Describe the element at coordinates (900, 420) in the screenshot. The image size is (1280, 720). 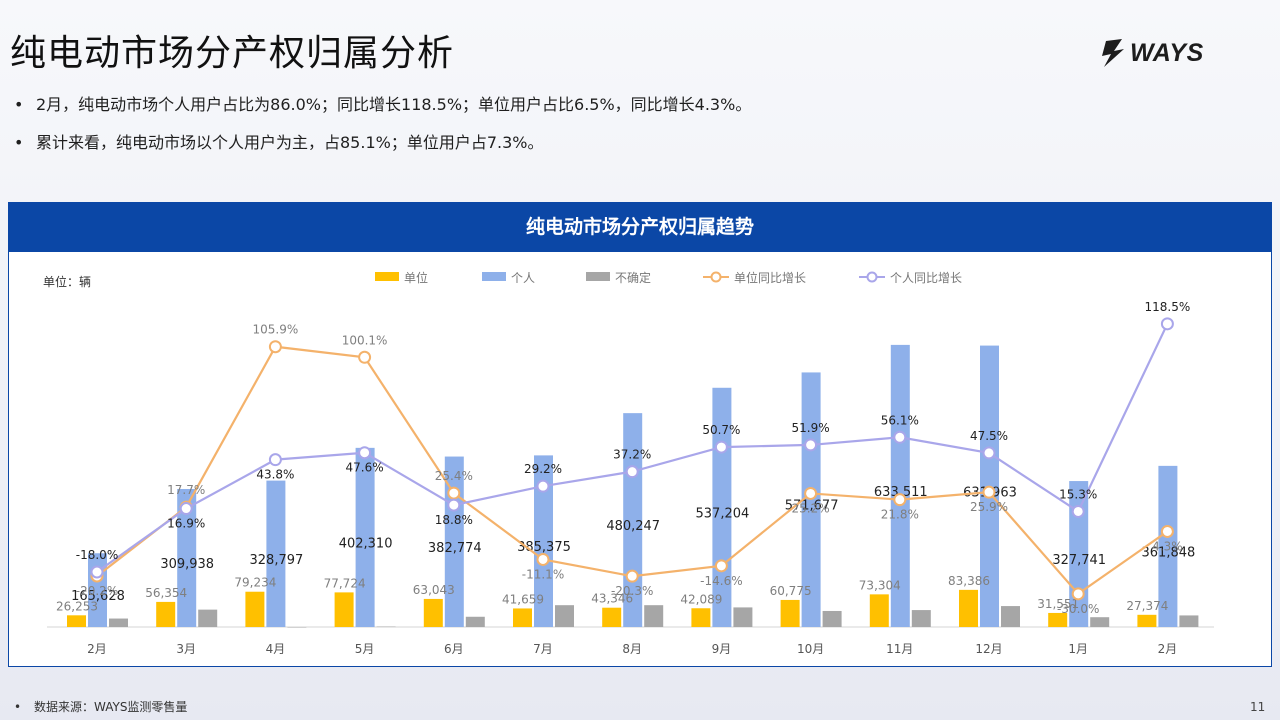
I see `data-label-personal-yoy: 56.1%` at that location.